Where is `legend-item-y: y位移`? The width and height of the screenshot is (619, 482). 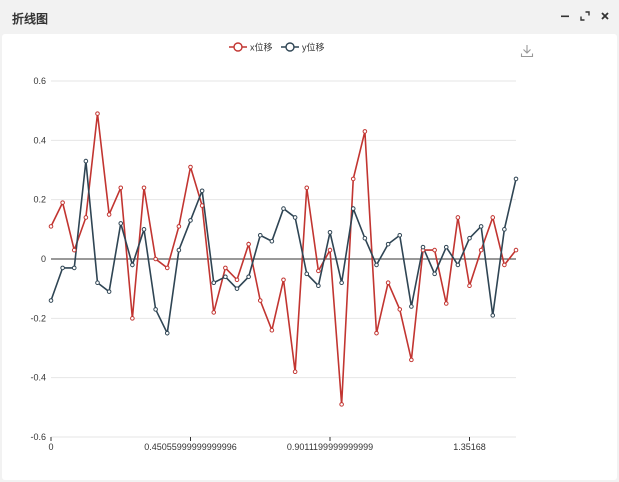 legend-item-y: y位移 is located at coordinates (303, 47).